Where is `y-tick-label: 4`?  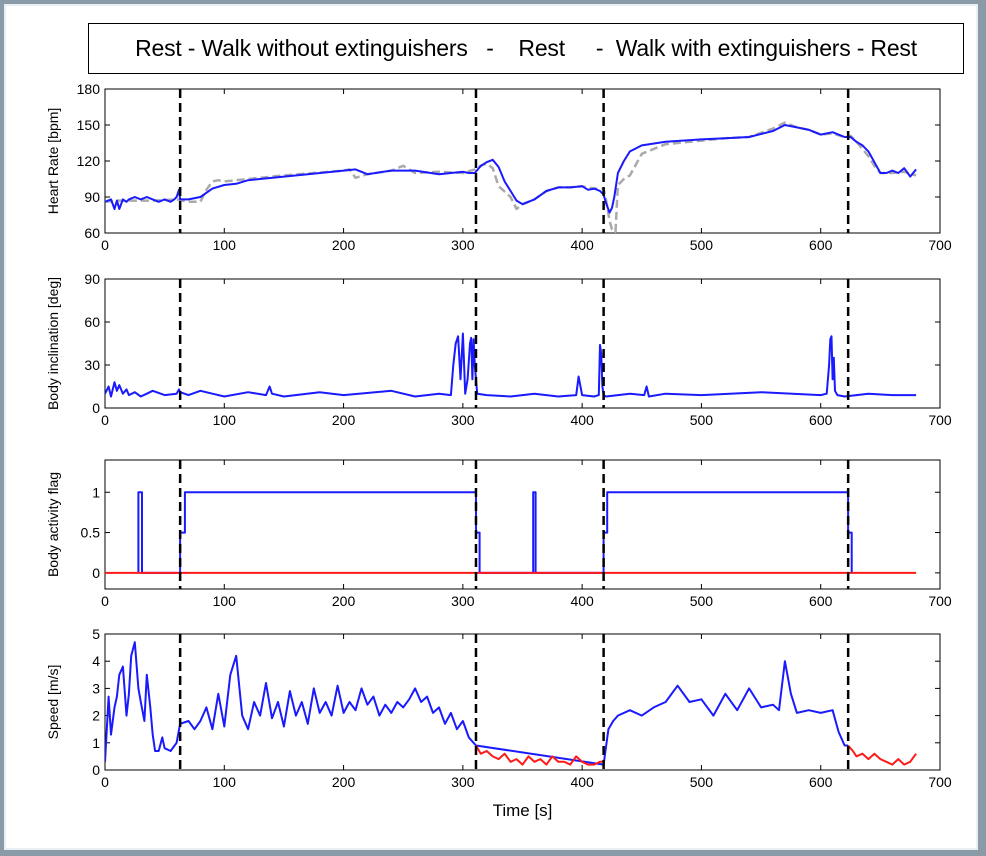 y-tick-label: 4 is located at coordinates (96, 661).